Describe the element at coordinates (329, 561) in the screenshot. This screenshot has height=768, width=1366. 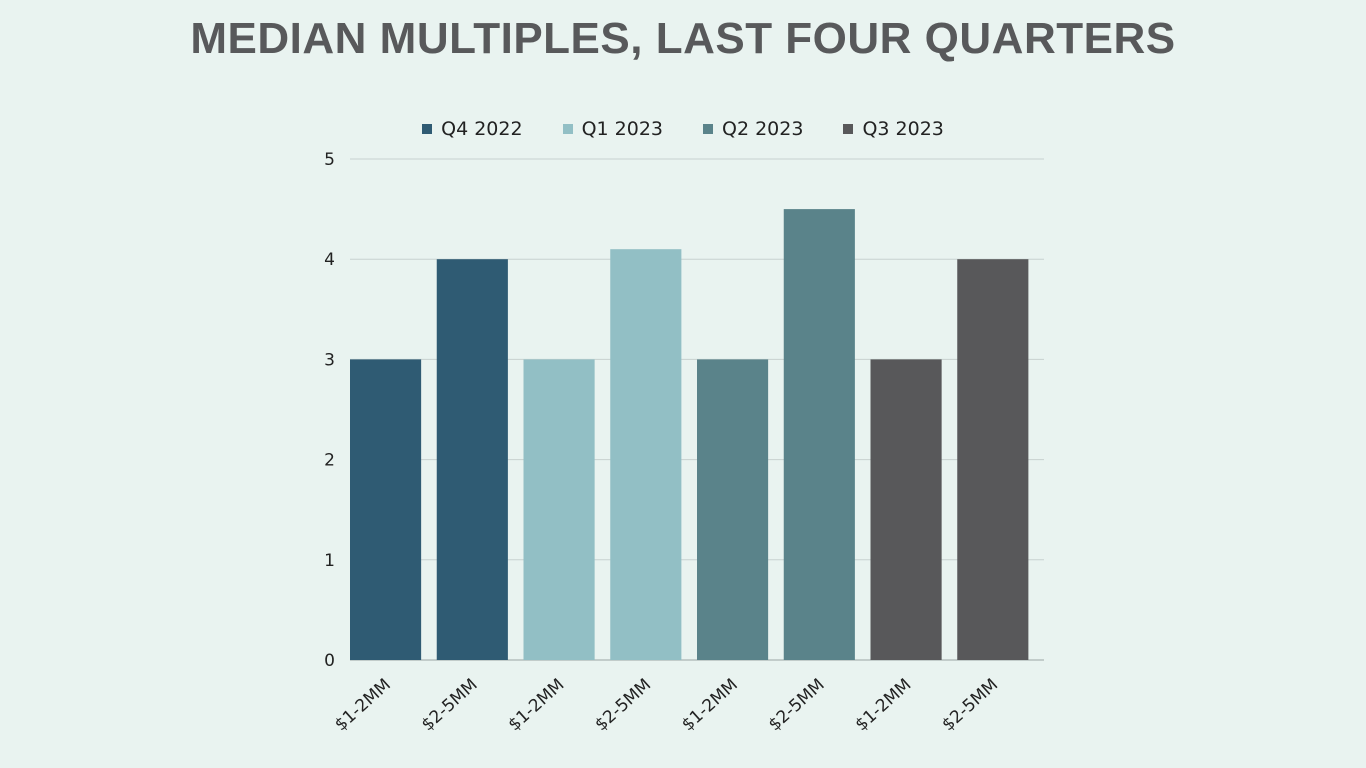
I see `y-tick-label: 1` at that location.